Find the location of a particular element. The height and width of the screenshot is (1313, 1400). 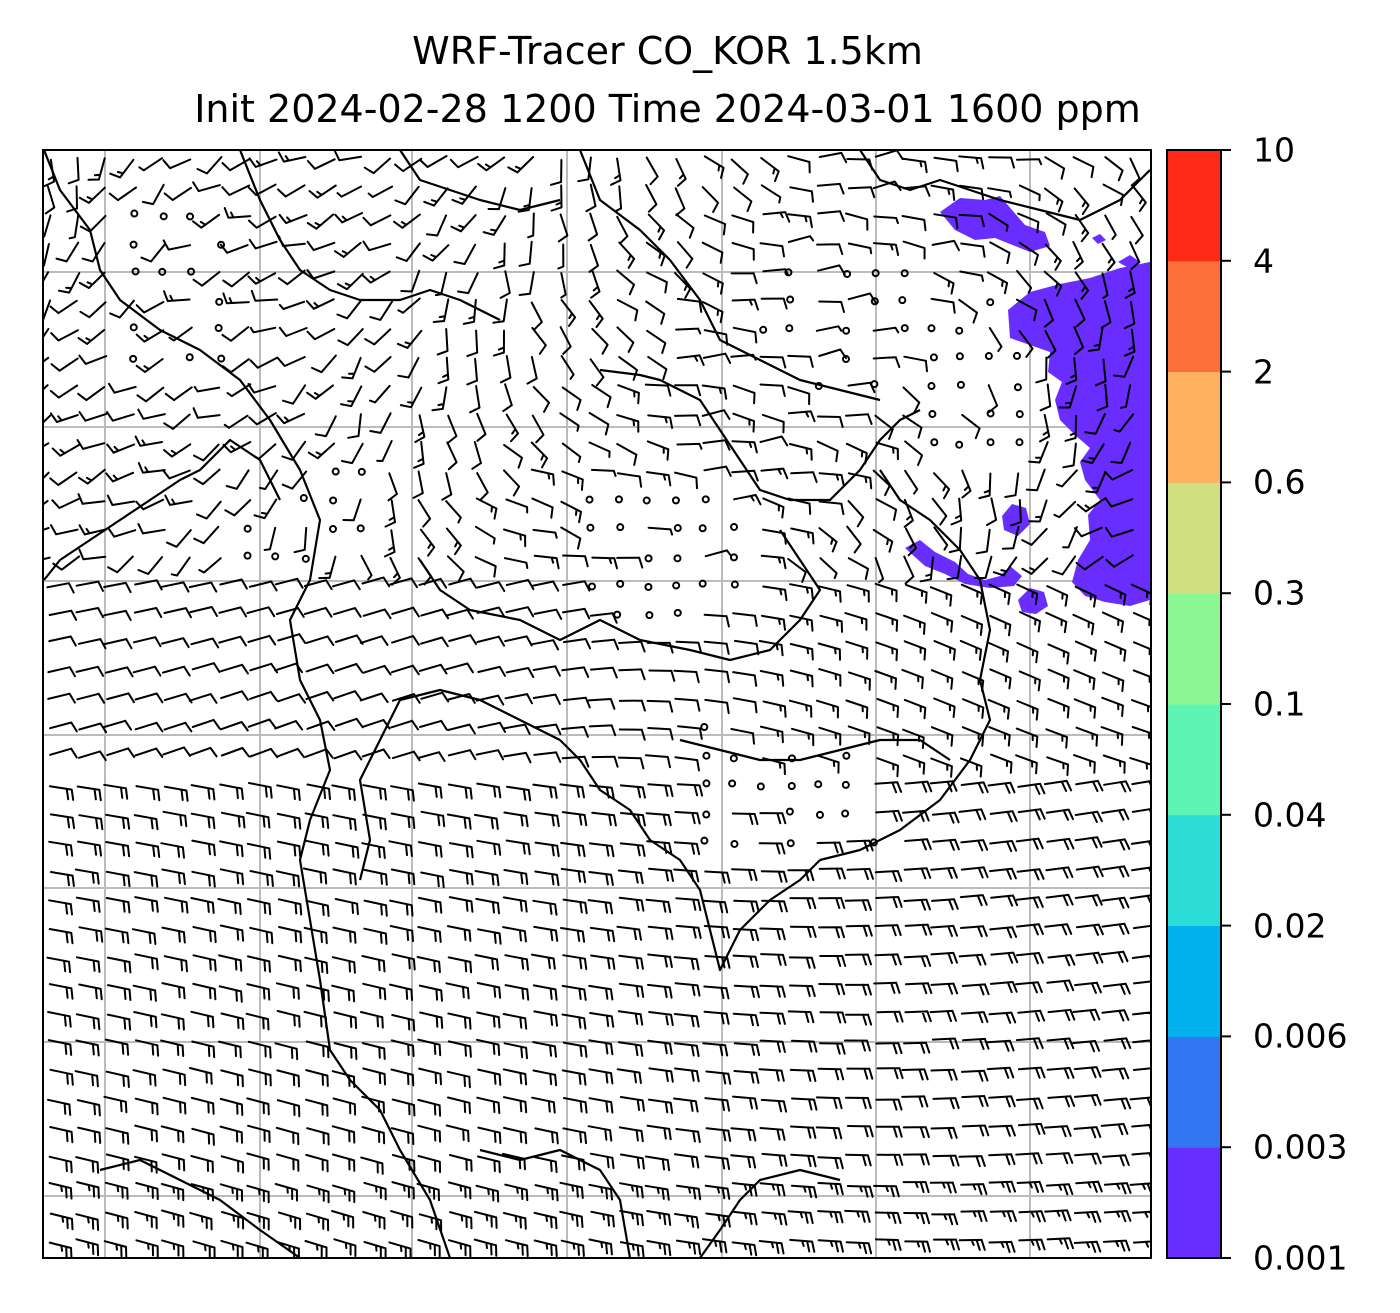

colorbar-tick-label: 0.1 is located at coordinates (1279, 704).